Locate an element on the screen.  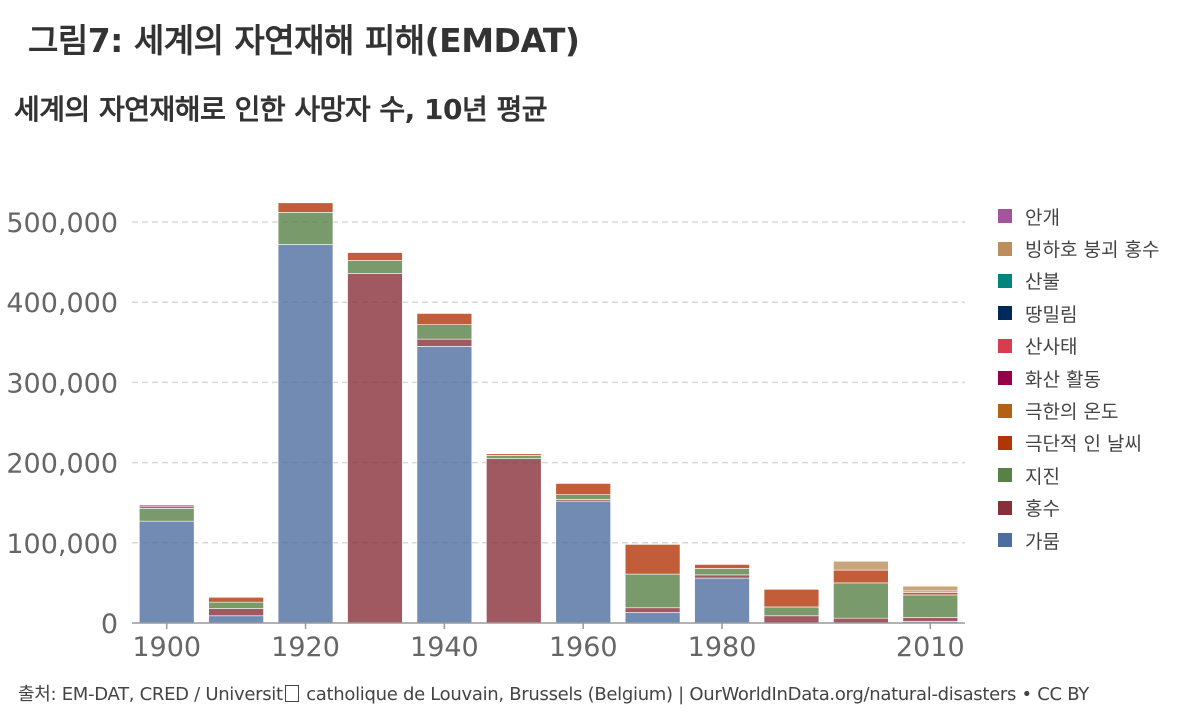
y-tick-label: 100,000 is located at coordinates (62, 544).